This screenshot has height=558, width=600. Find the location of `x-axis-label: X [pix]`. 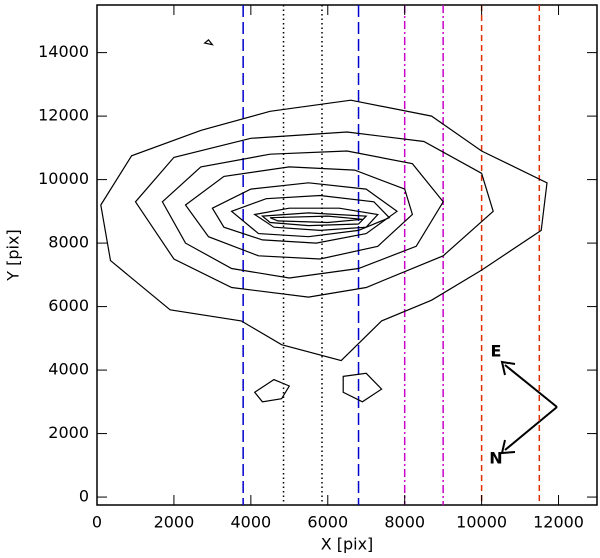

x-axis-label: X [pix] is located at coordinates (347, 544).